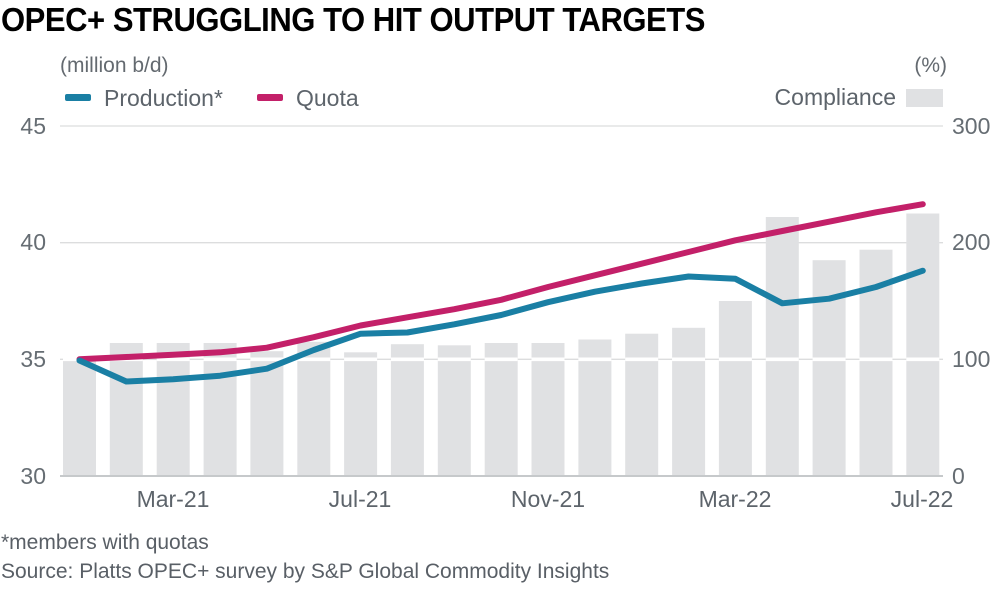 The image size is (1007, 595). What do you see at coordinates (835, 97) in the screenshot?
I see `legend-compliance-label: Compliance` at bounding box center [835, 97].